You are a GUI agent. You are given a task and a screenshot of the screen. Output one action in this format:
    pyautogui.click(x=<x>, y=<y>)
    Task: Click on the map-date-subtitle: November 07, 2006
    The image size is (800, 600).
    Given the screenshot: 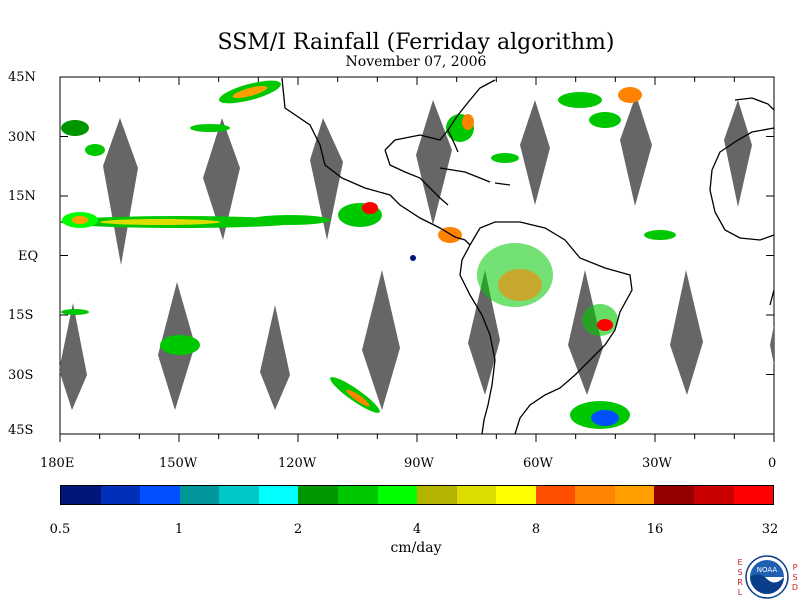 What is the action you would take?
    pyautogui.click(x=416, y=62)
    